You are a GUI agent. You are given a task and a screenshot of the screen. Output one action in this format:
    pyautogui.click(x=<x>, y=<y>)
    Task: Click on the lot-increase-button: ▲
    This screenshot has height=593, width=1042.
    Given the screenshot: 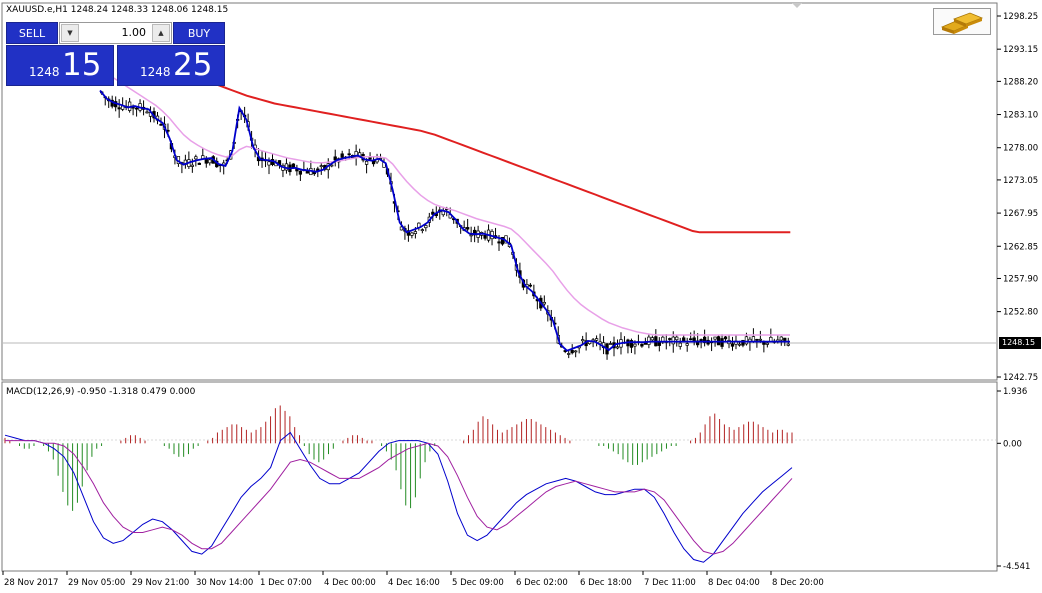 What is the action you would take?
    pyautogui.click(x=161, y=33)
    